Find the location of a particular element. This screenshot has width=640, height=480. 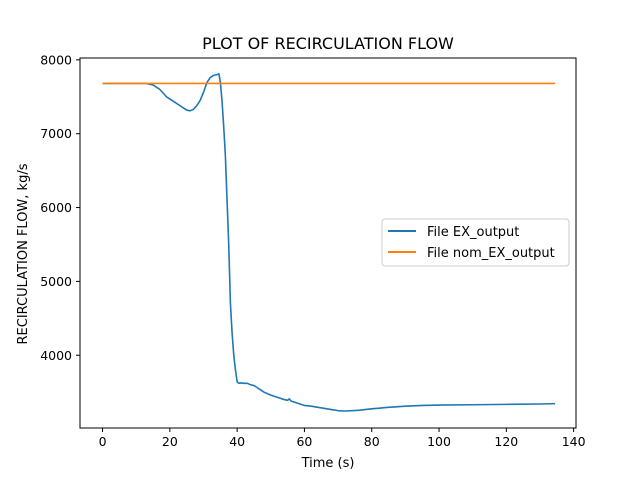

x-tick-label: 120 is located at coordinates (506, 441).